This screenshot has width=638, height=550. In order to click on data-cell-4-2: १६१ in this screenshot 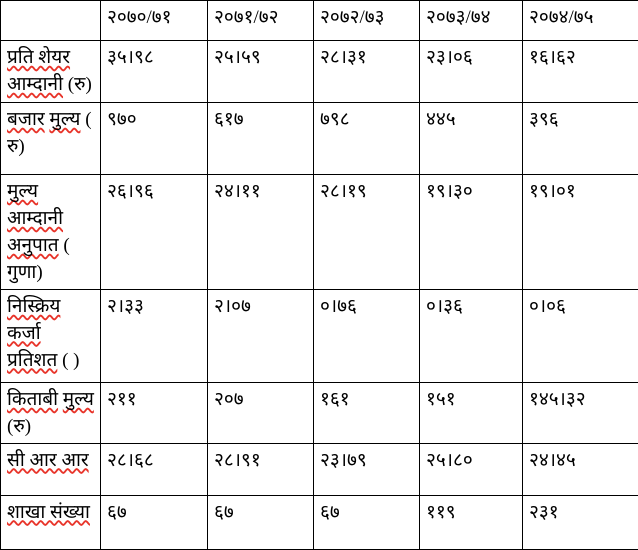, I will do `click(367, 412)`.